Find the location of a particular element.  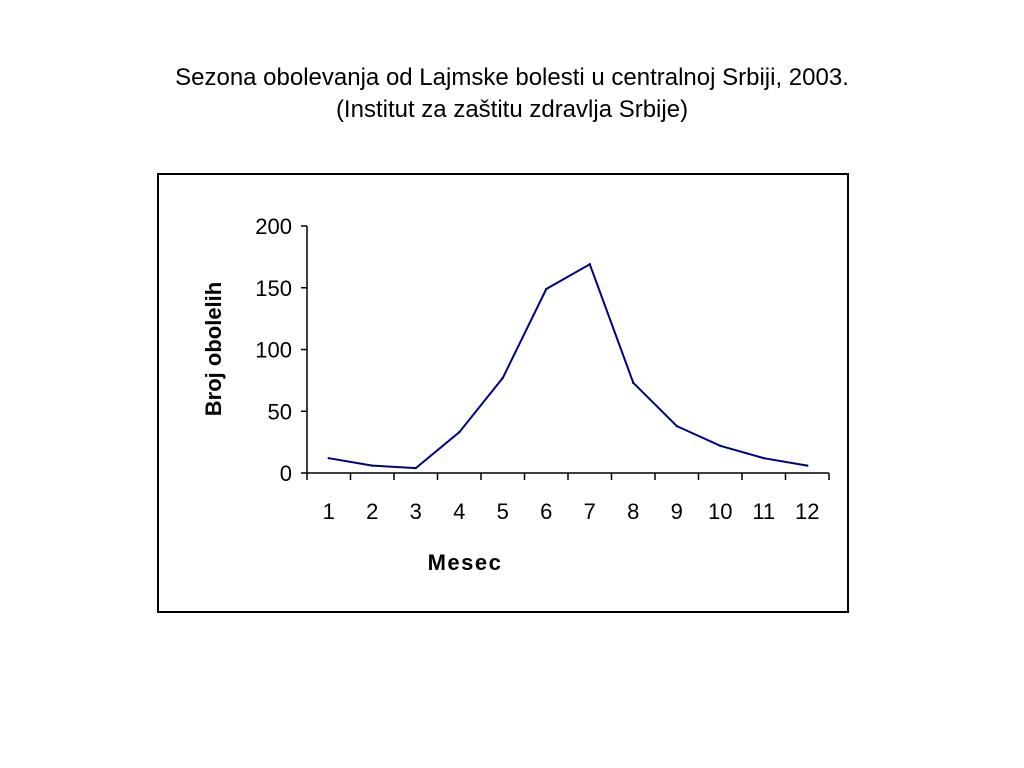

x-tick-label: 1 is located at coordinates (329, 511).